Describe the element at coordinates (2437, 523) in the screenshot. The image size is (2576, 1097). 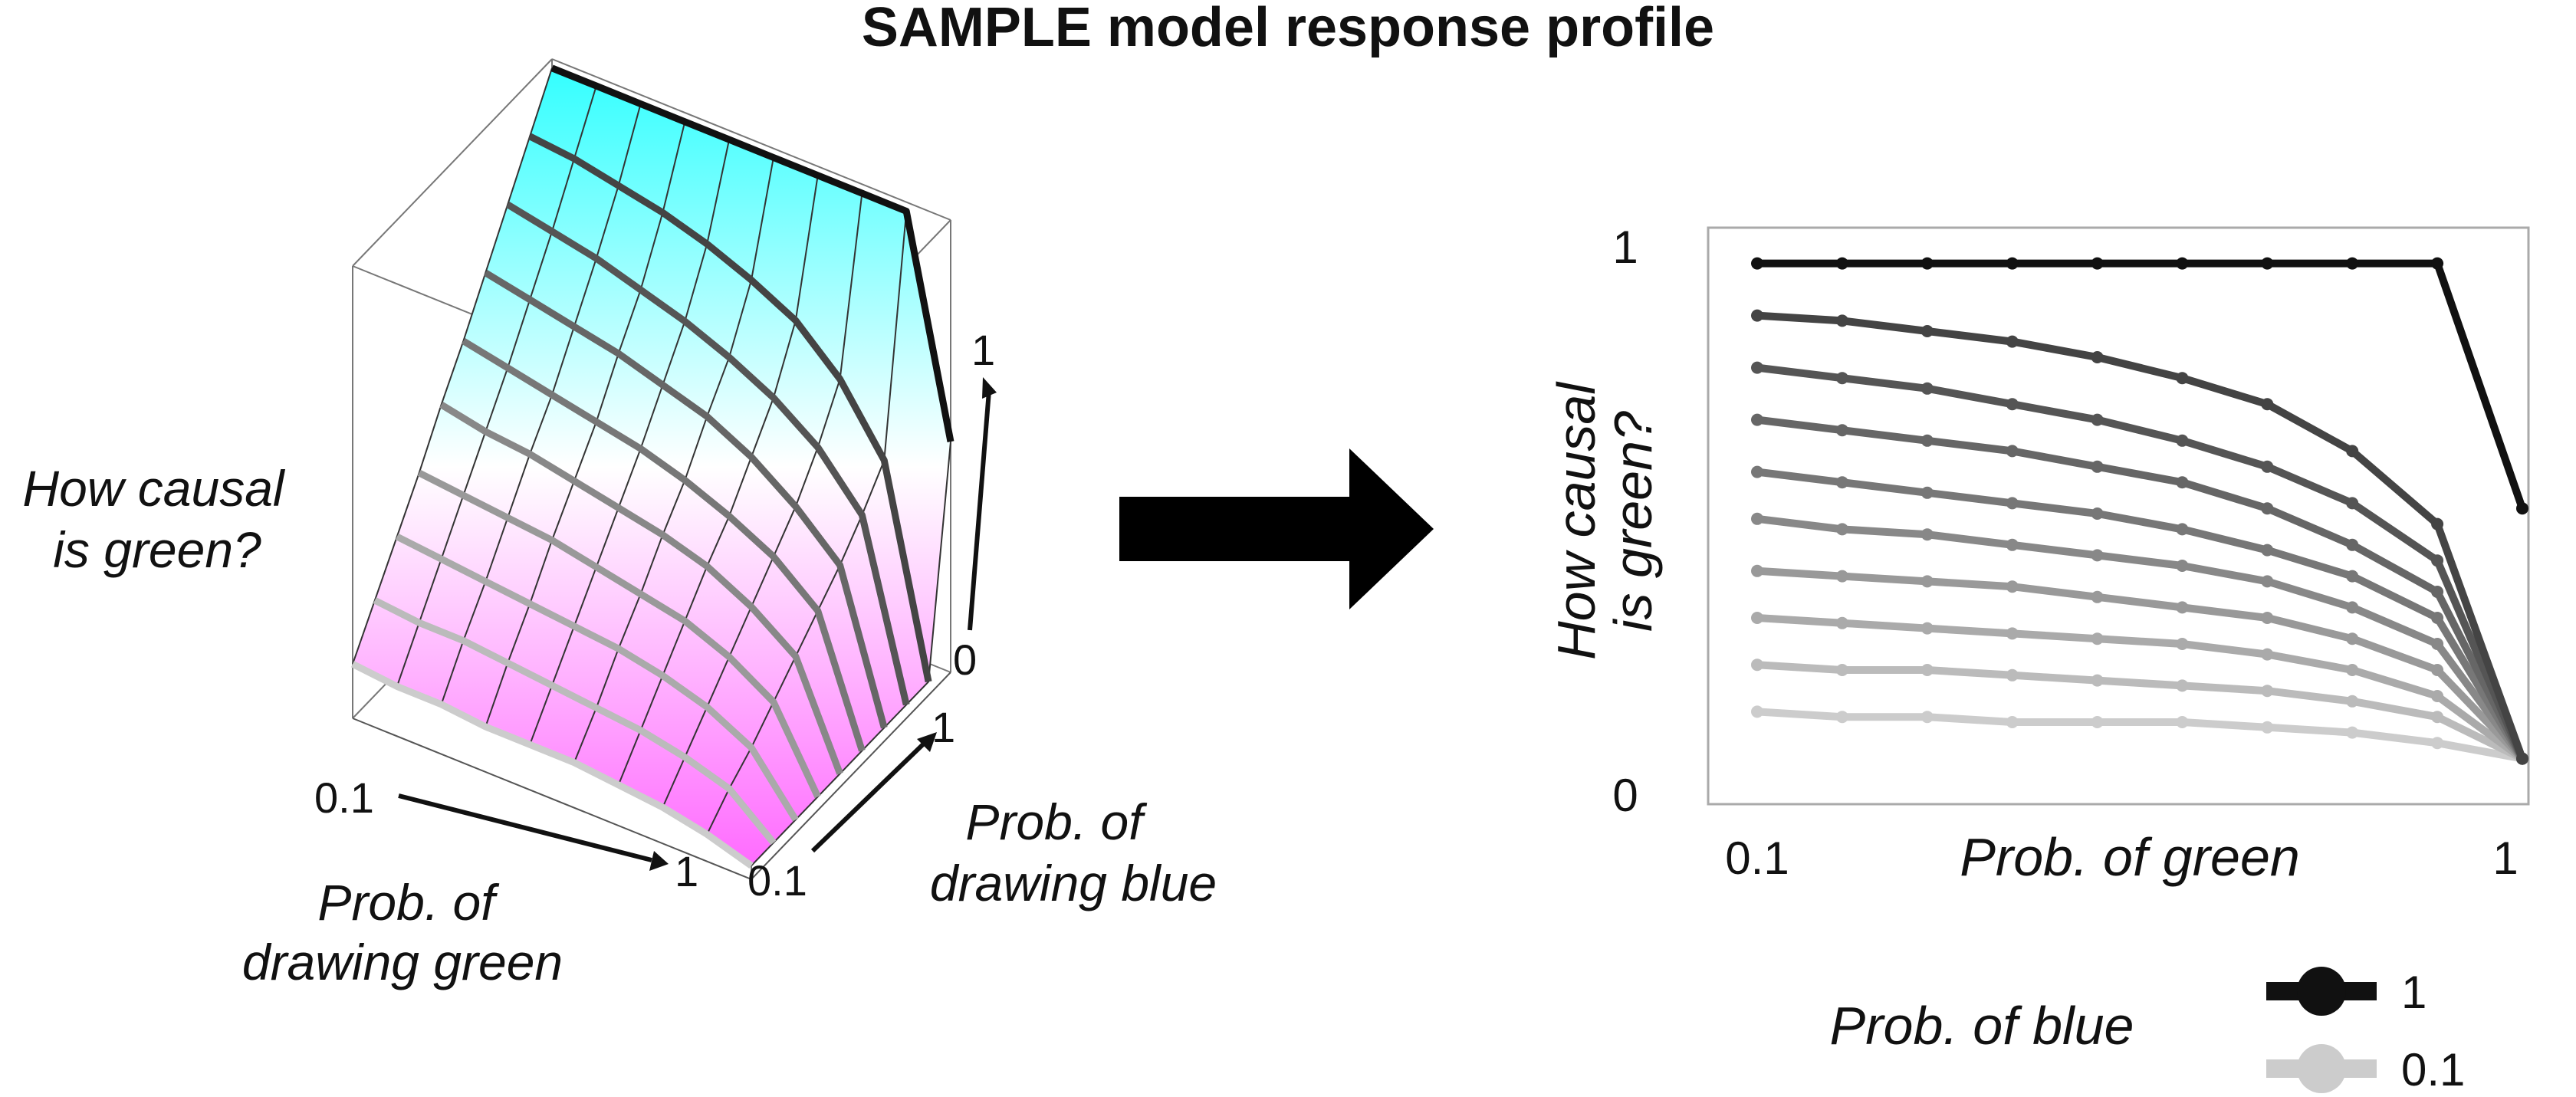
I see `series-point-blue-0.9-0.9` at that location.